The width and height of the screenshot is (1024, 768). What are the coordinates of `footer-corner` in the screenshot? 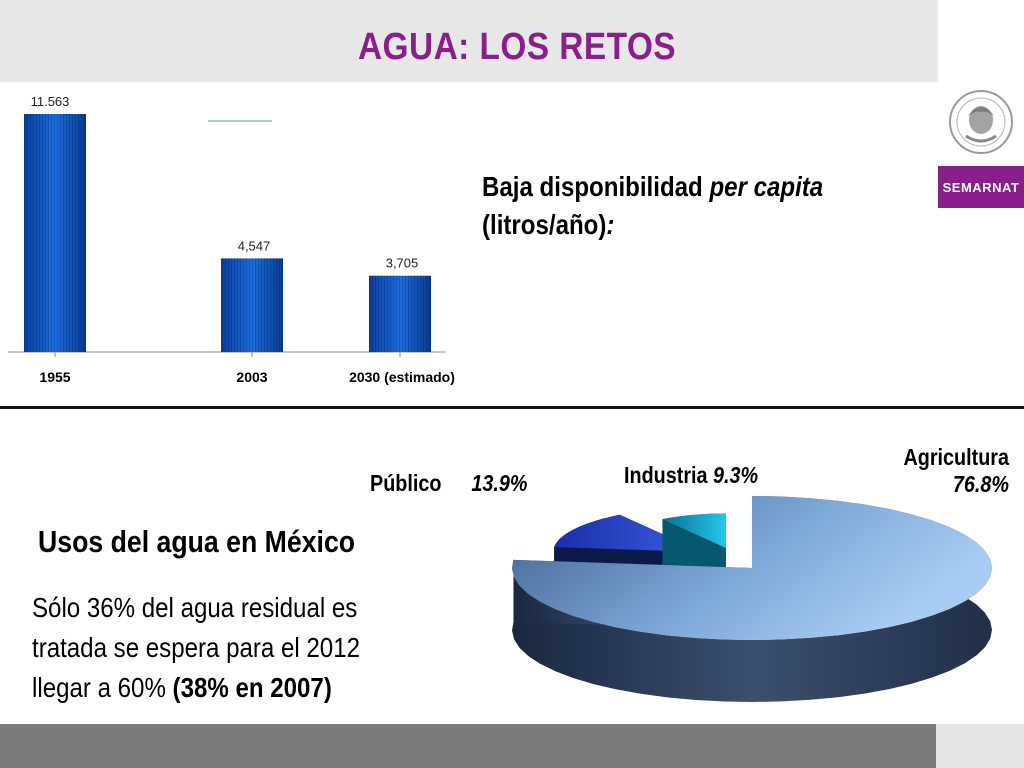 It's located at (980, 746).